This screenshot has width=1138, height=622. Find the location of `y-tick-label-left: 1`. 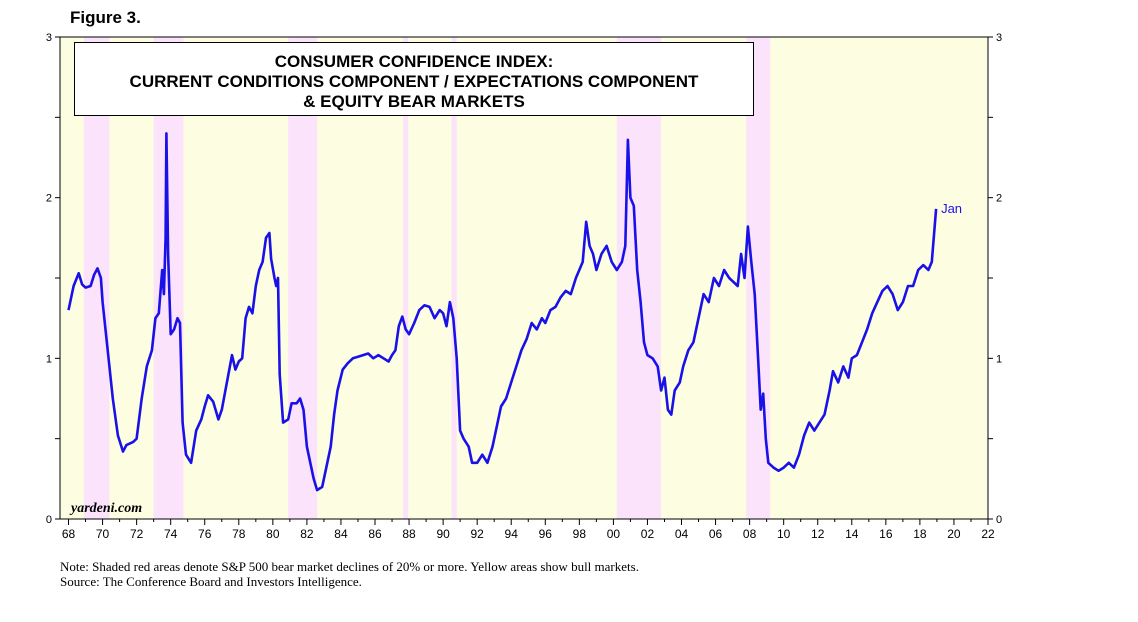

y-tick-label-left: 1 is located at coordinates (49, 359).